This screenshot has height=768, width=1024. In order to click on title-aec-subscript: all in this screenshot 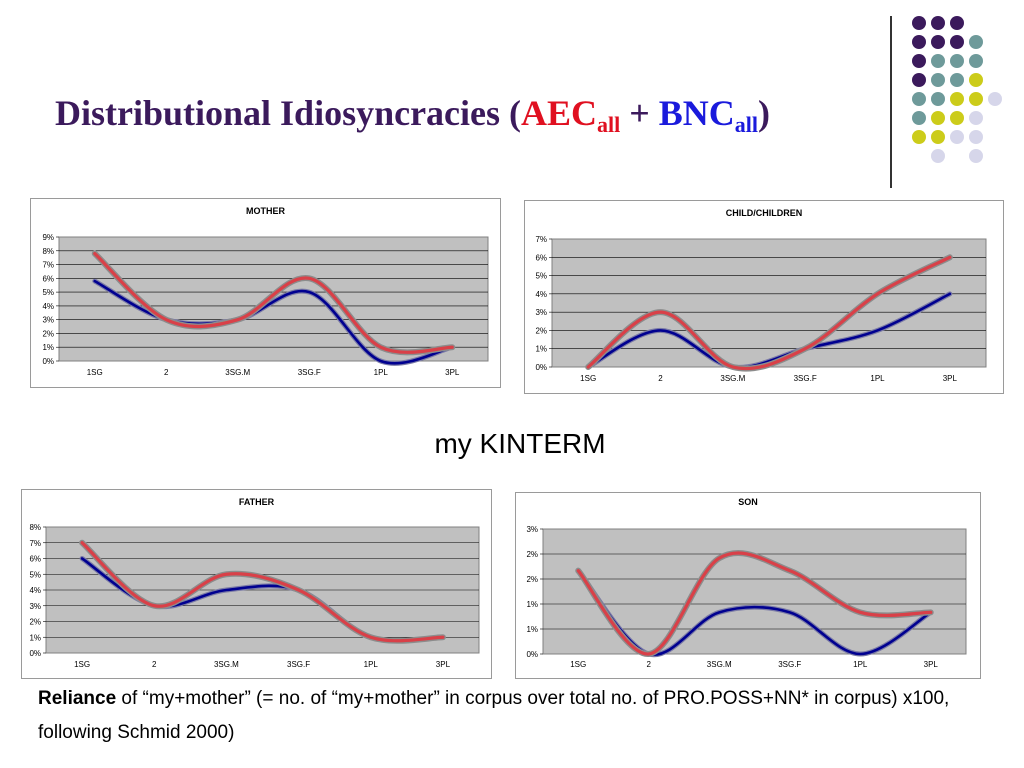, I will do `click(609, 124)`.